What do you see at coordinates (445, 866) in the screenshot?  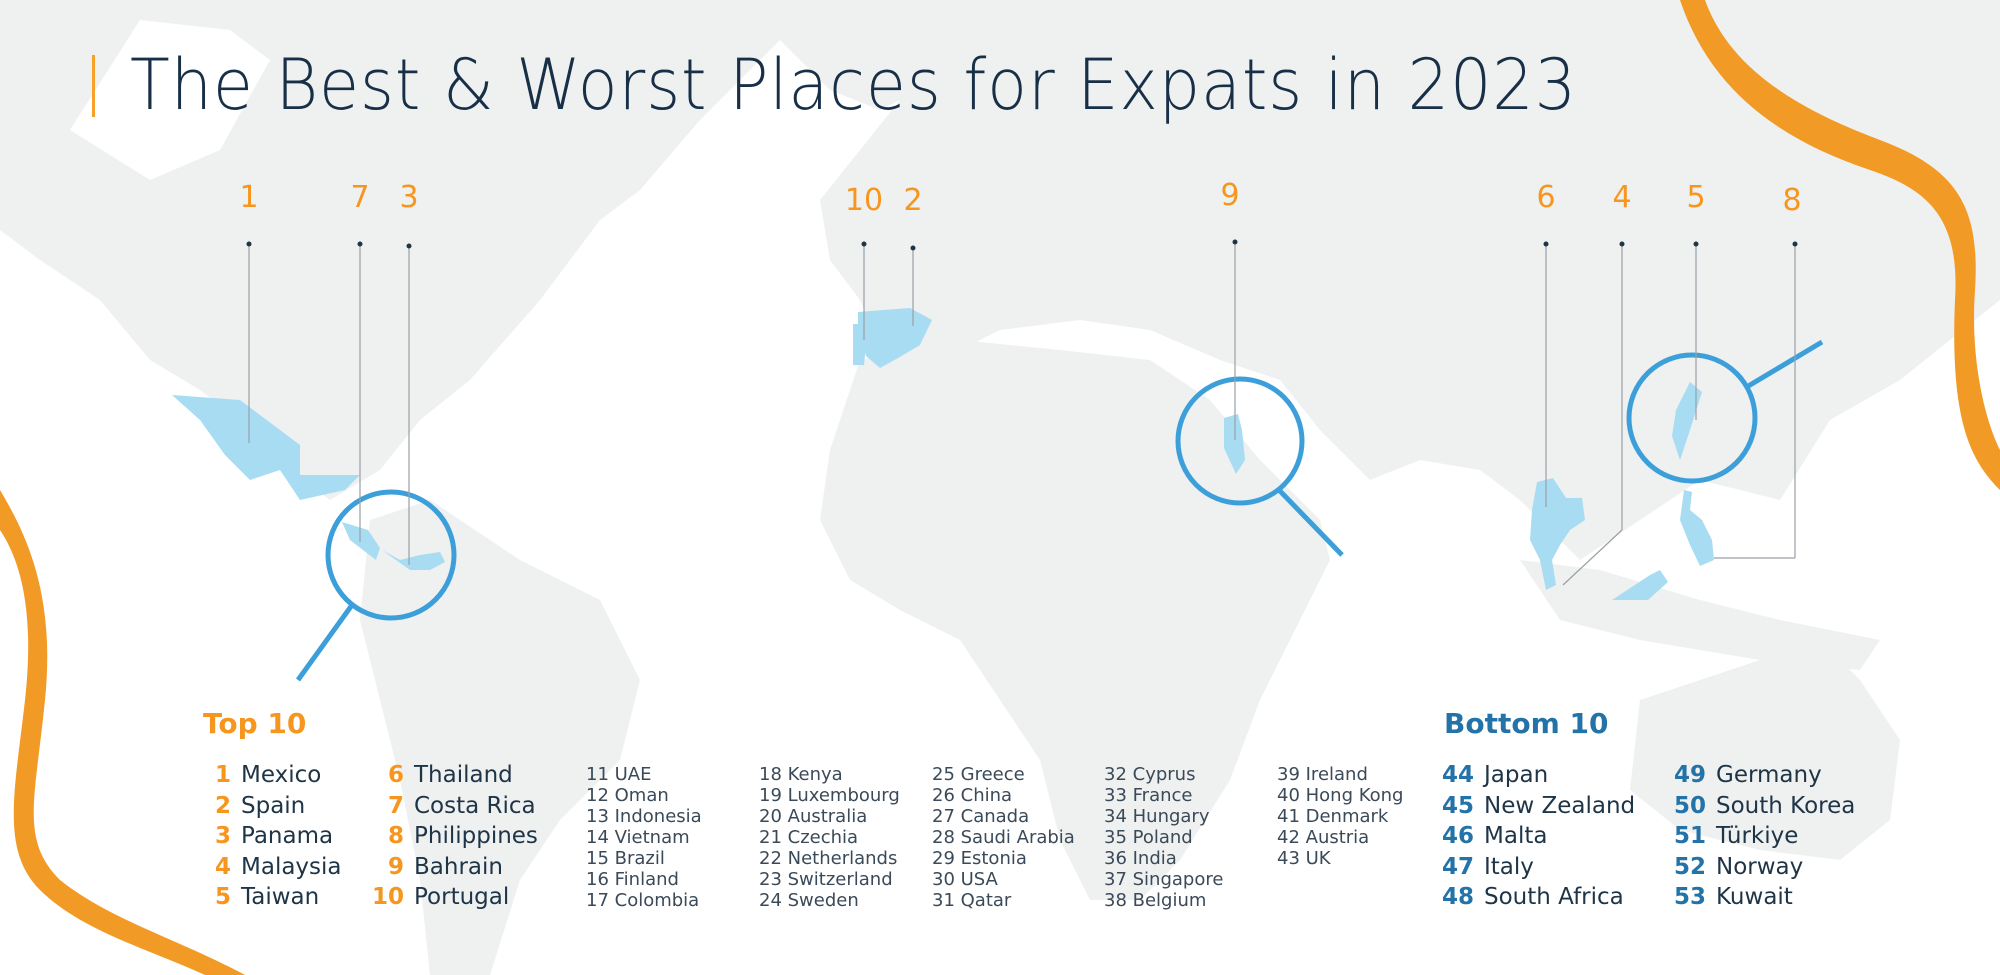 I see `list-item: 9 Bahrain` at bounding box center [445, 866].